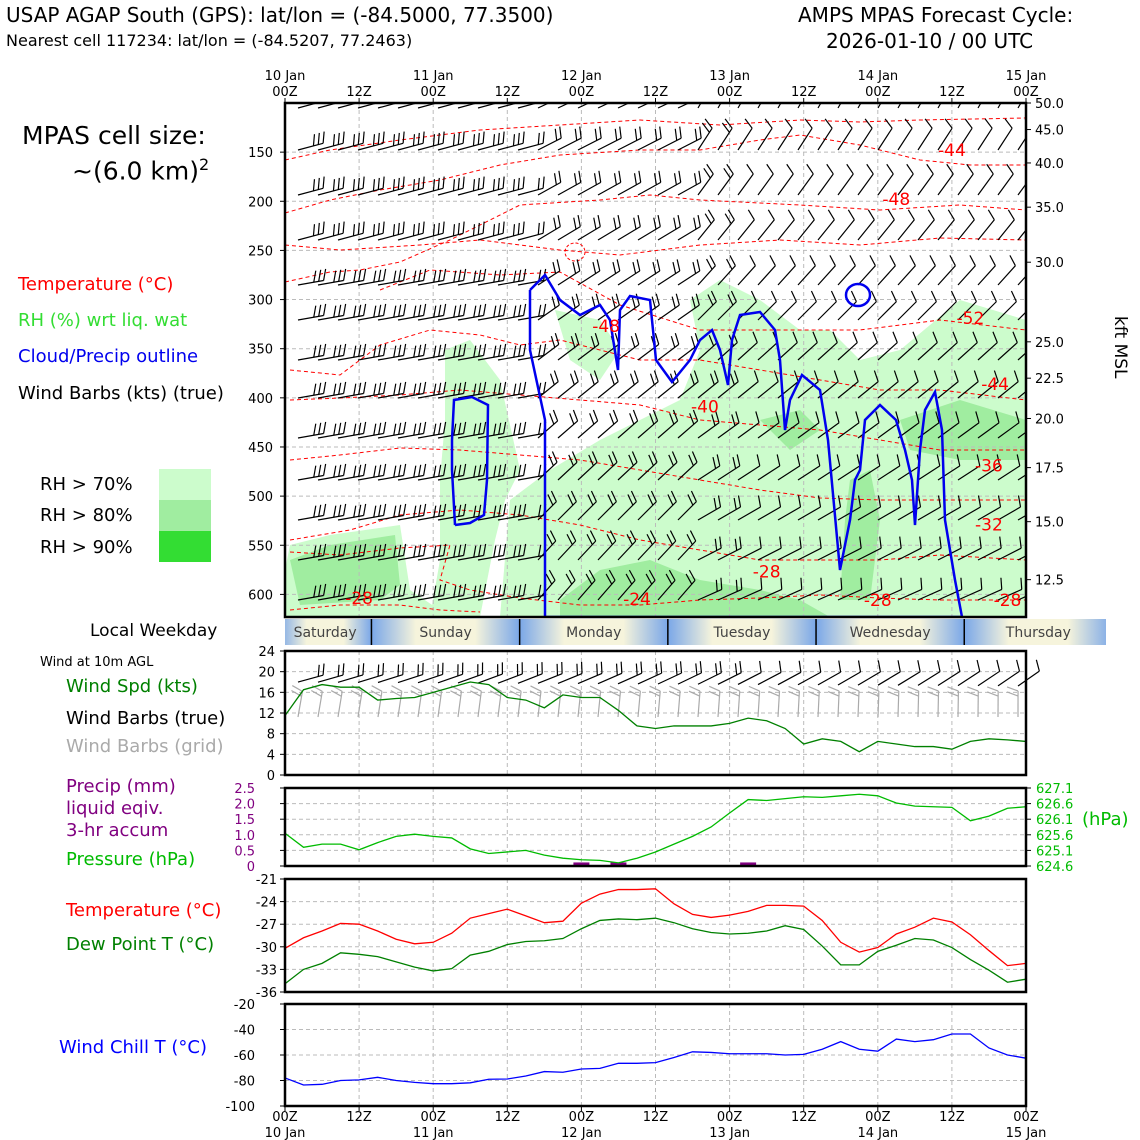  Describe the element at coordinates (655, 717) in the screenshot. I see `wind-speed-line` at that location.